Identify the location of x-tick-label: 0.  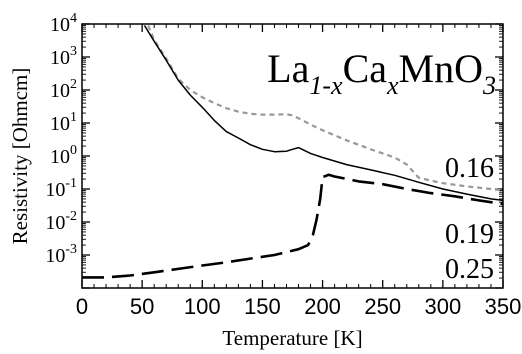
(82, 306).